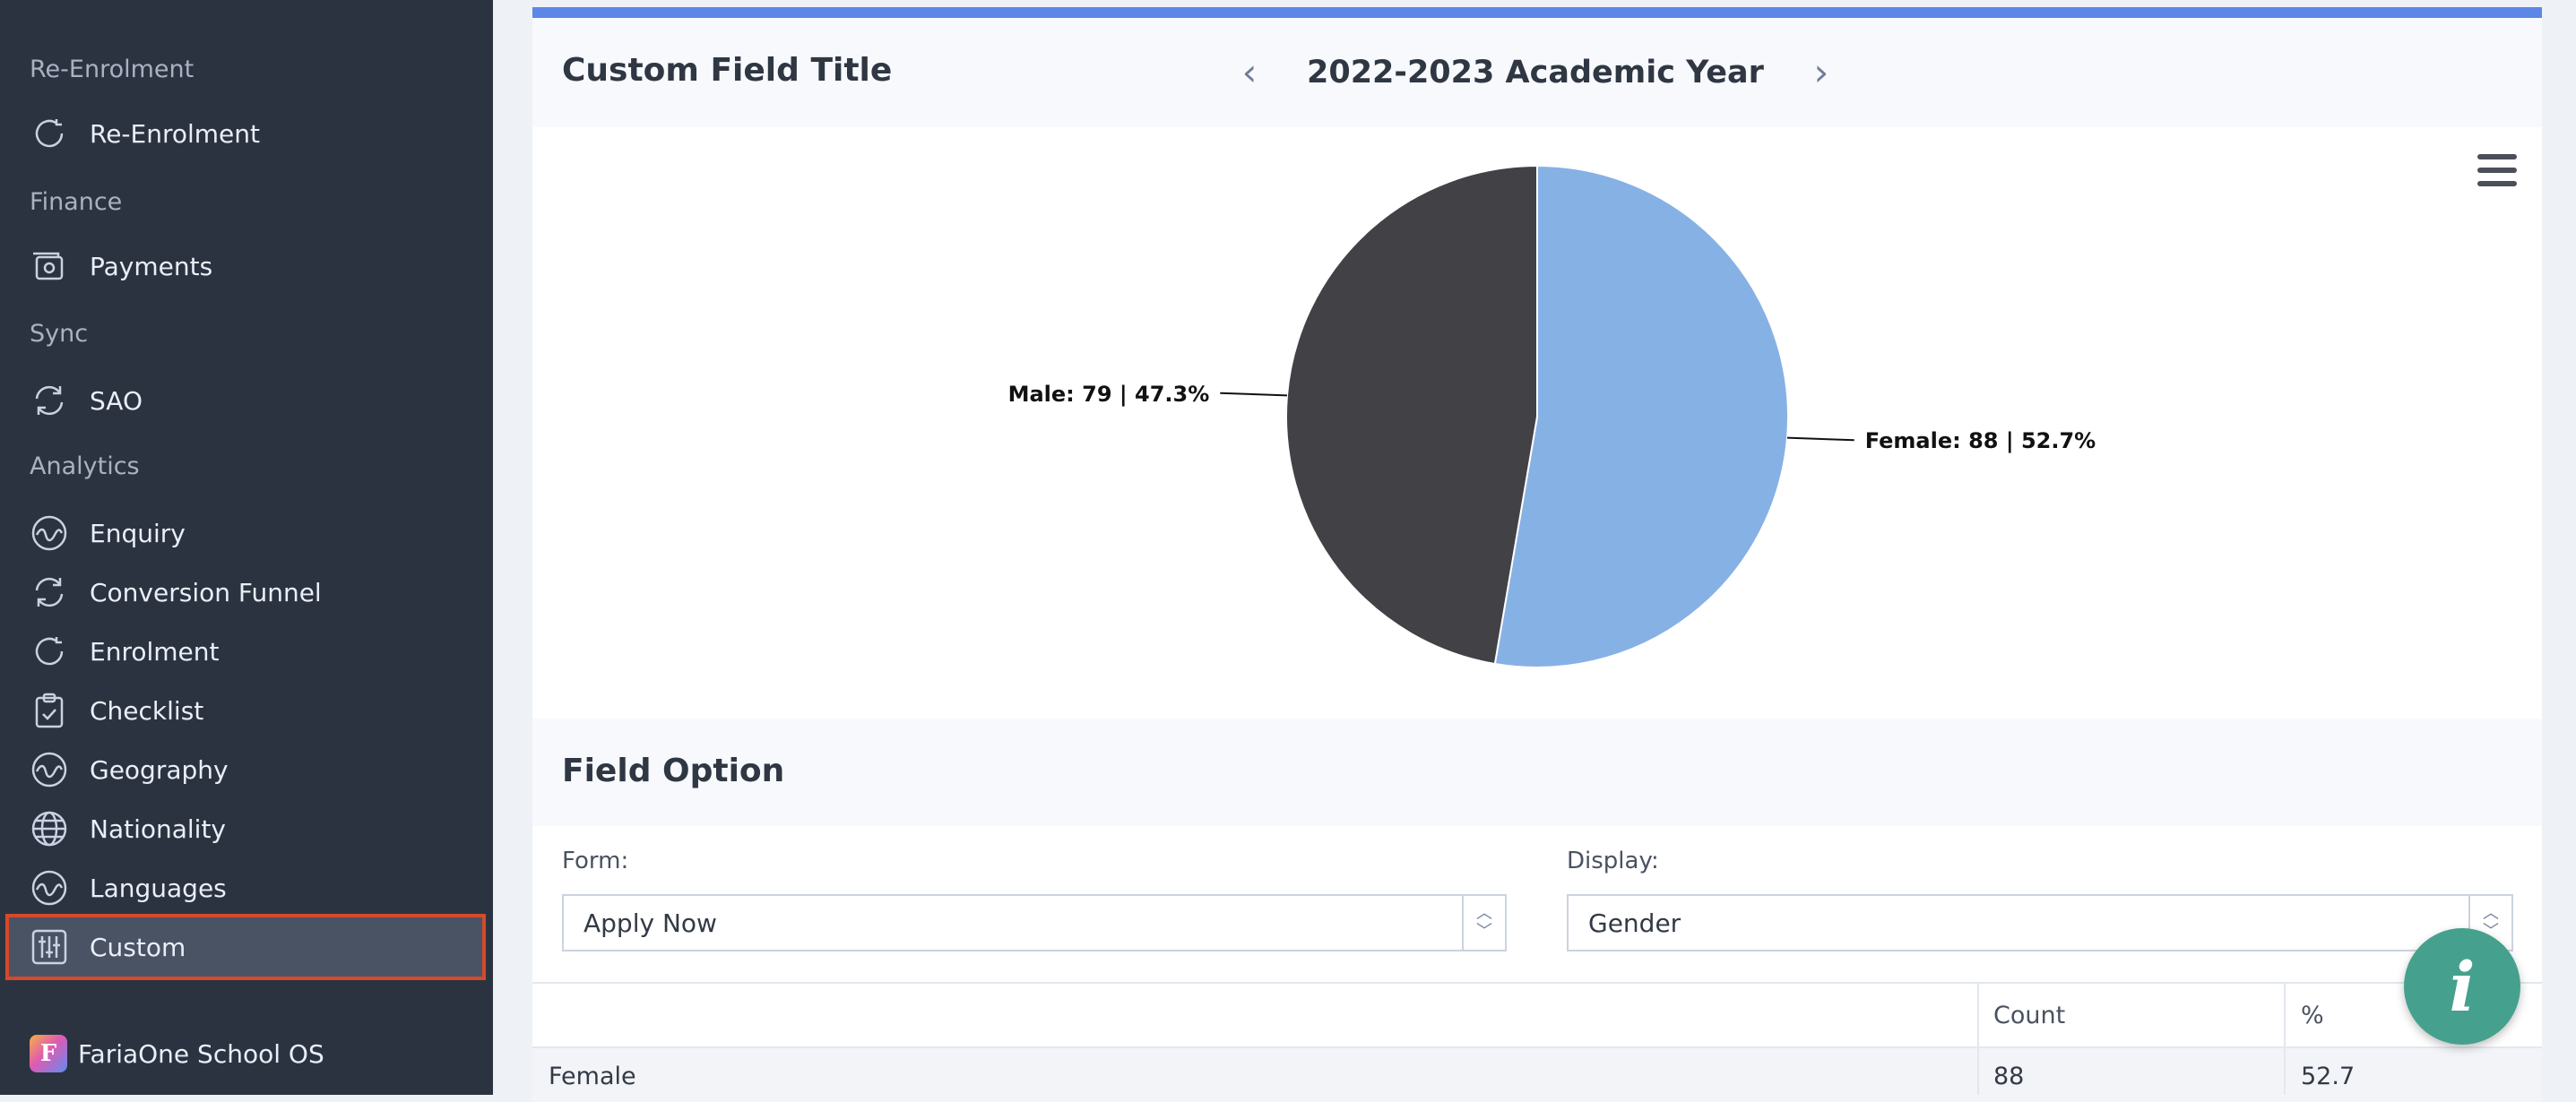 The image size is (2576, 1102). I want to click on sidebar-item-label: Languages, so click(158, 888).